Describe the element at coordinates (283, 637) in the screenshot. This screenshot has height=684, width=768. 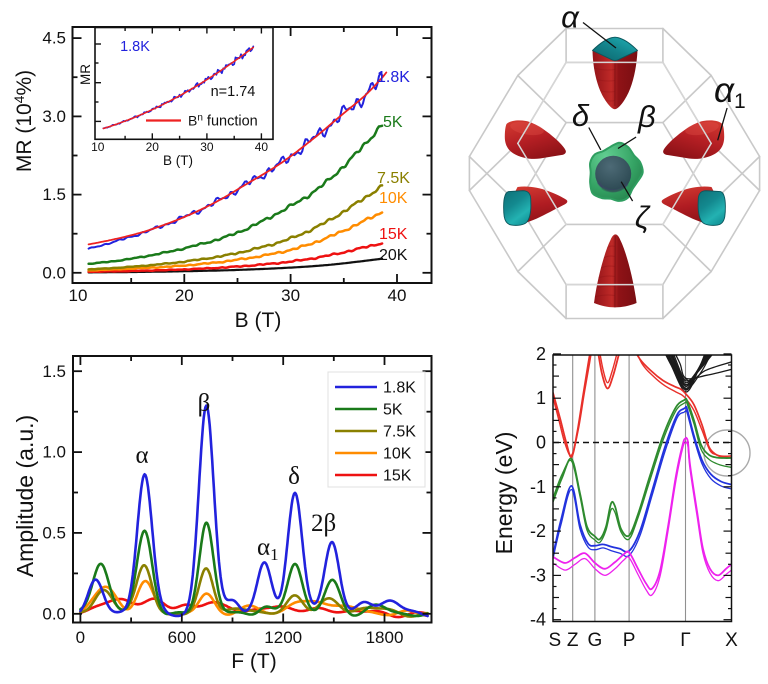
I see `svg-text: 1200` at that location.